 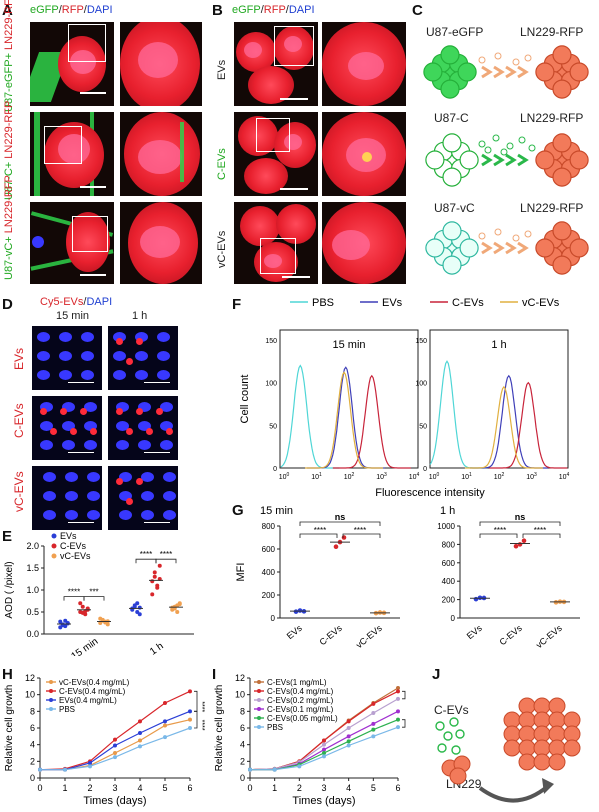 I want to click on growth-legend-marker, so click(x=259, y=709).